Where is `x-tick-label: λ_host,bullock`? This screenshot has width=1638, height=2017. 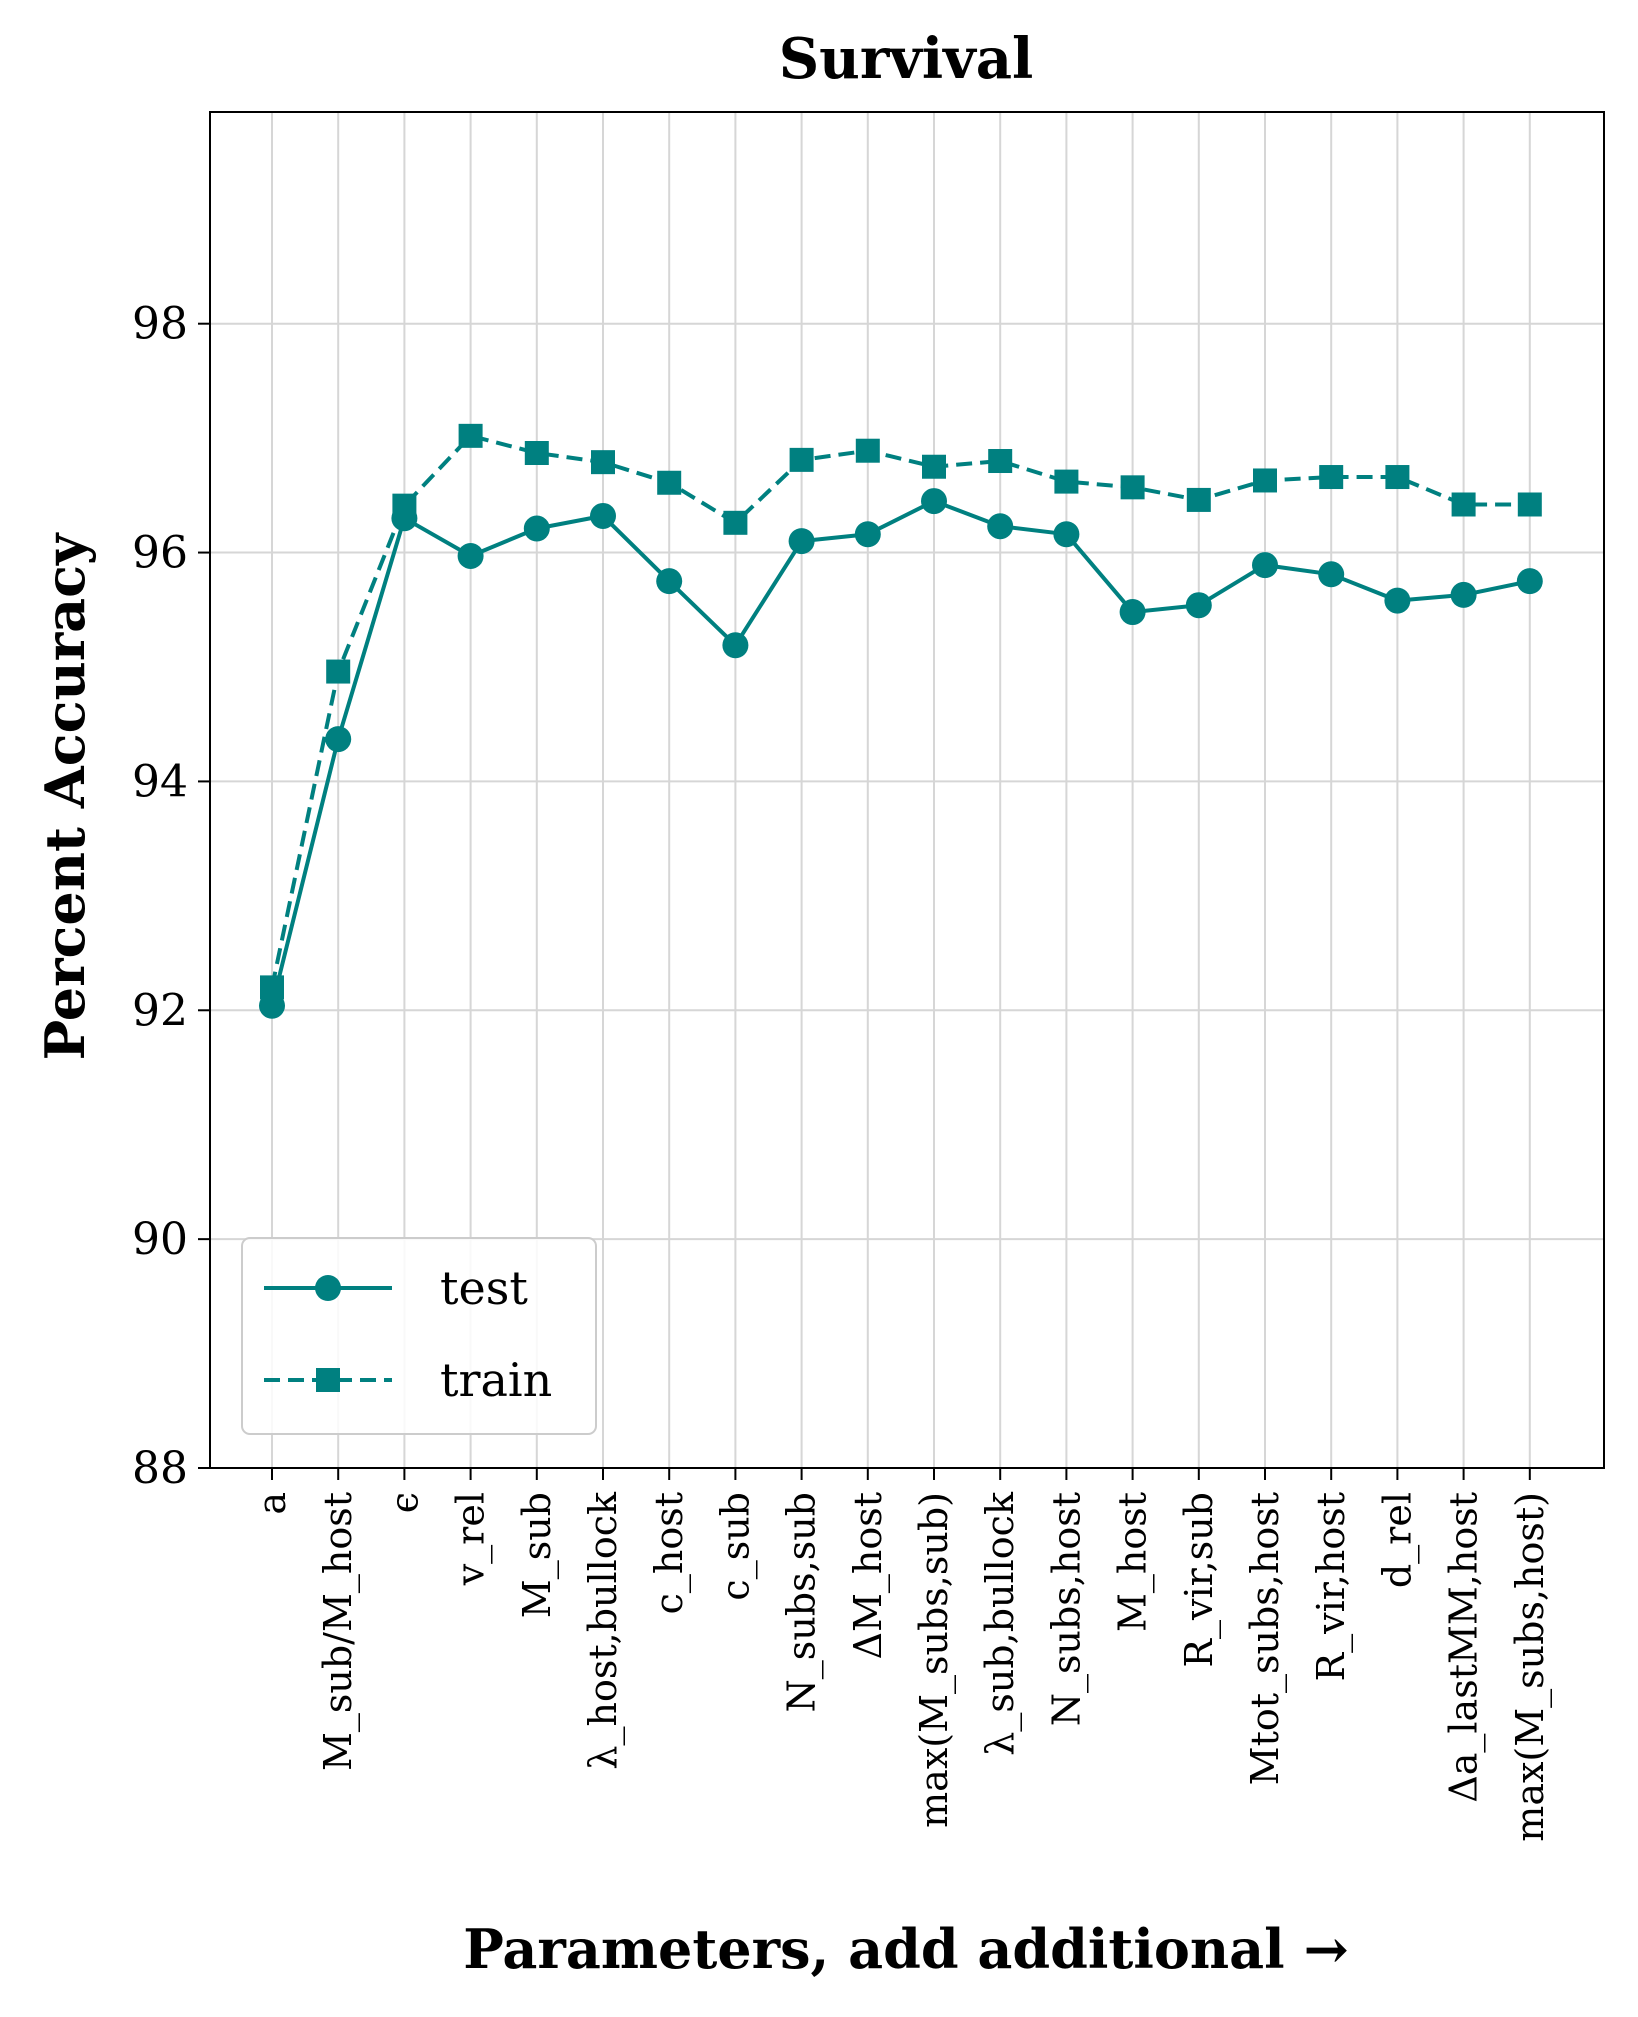 x-tick-label: λ_host,bullock is located at coordinates (603, 1630).